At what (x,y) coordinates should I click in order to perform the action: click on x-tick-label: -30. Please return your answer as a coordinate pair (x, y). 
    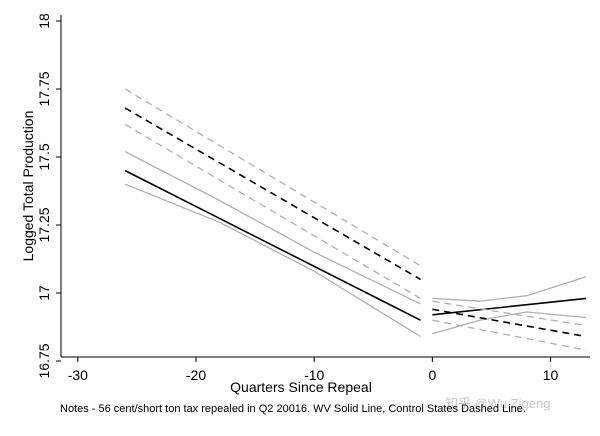
    Looking at the image, I should click on (78, 375).